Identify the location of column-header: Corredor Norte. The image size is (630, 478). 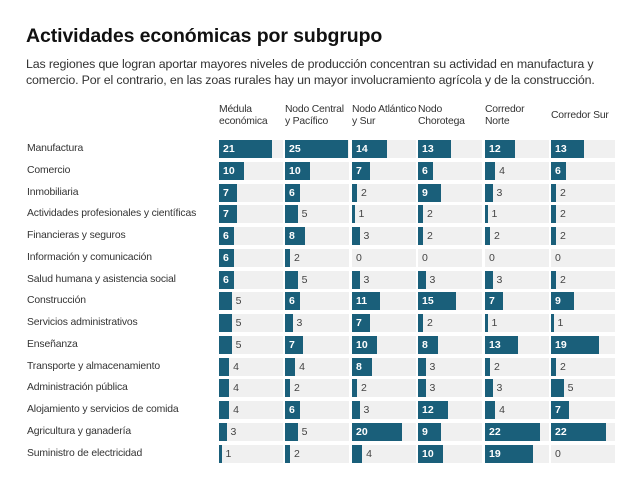
(505, 115).